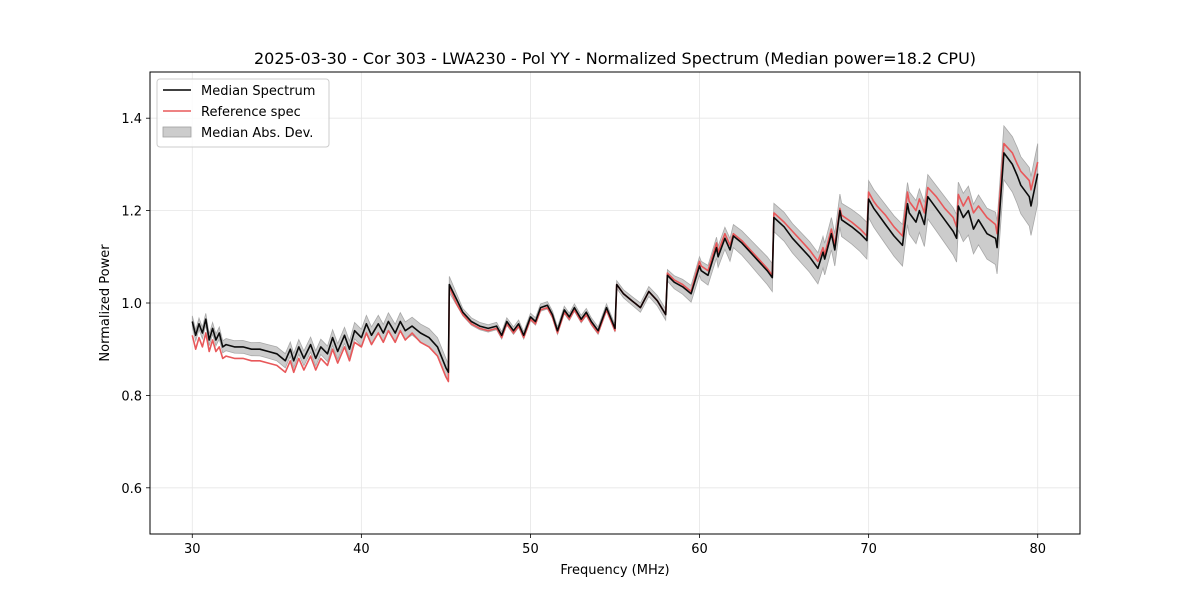 The width and height of the screenshot is (1200, 600). Describe the element at coordinates (868, 549) in the screenshot. I see `x-tick-label: 70` at that location.